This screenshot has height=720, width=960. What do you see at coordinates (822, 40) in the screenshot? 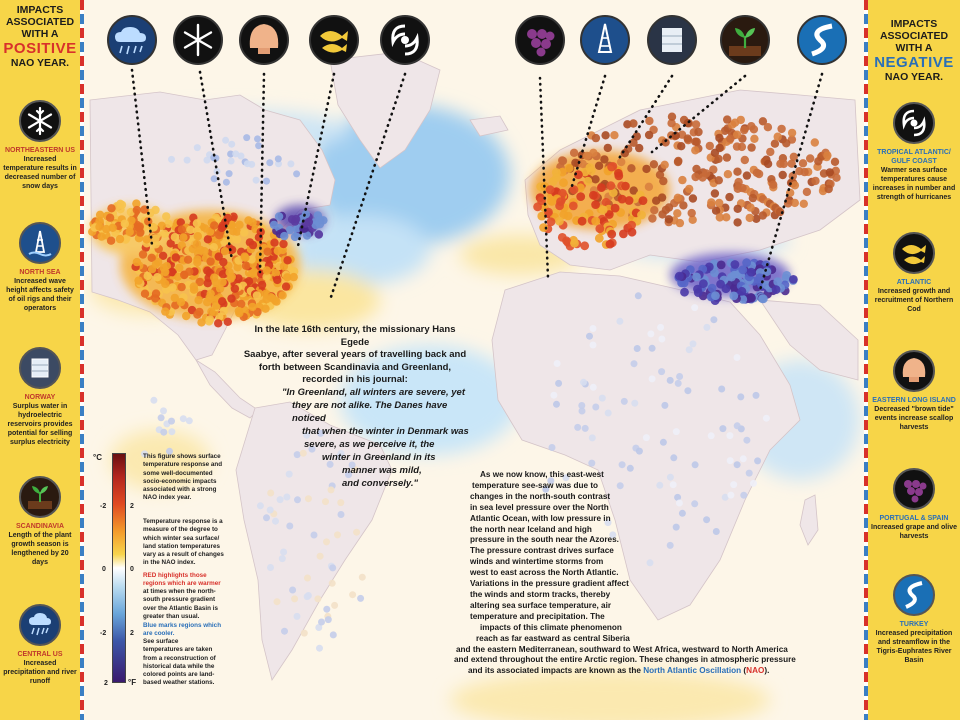
I see `river-icon` at bounding box center [822, 40].